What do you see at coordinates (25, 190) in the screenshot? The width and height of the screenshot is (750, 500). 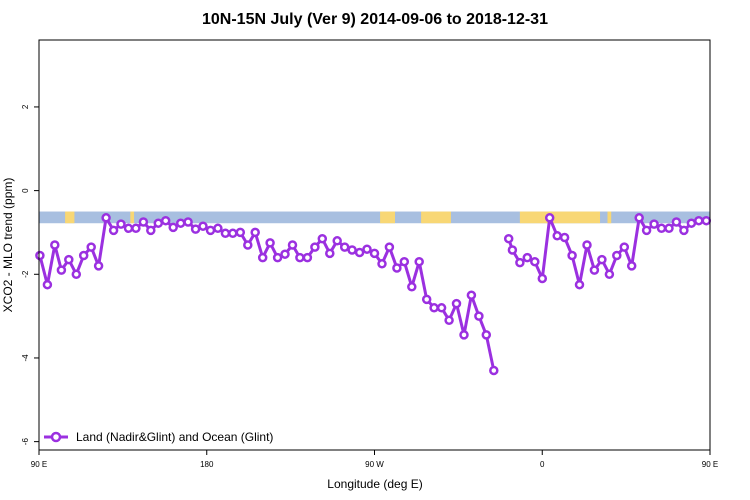 I see `y-tick-label: 0` at bounding box center [25, 190].